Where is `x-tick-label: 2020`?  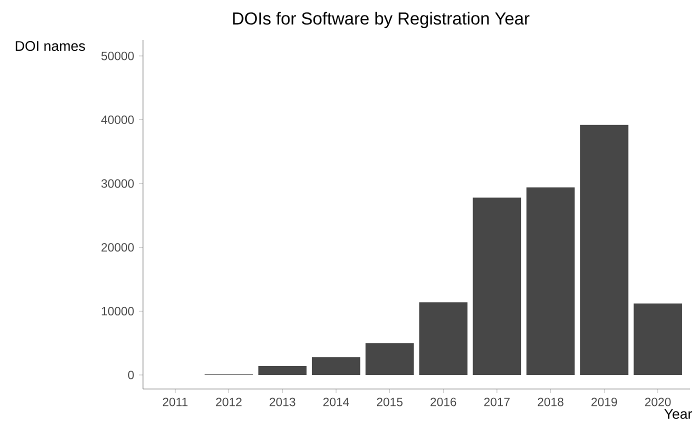
x-tick-label: 2020 is located at coordinates (658, 402).